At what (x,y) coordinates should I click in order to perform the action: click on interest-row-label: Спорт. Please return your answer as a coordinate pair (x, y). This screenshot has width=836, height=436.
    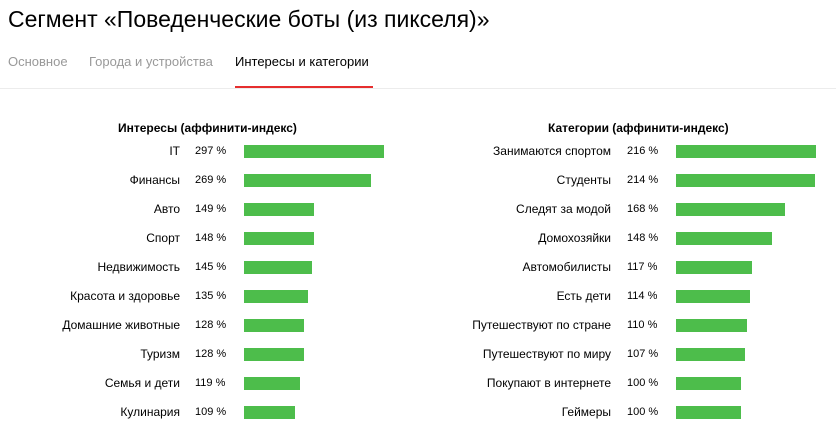
    Looking at the image, I should click on (163, 238).